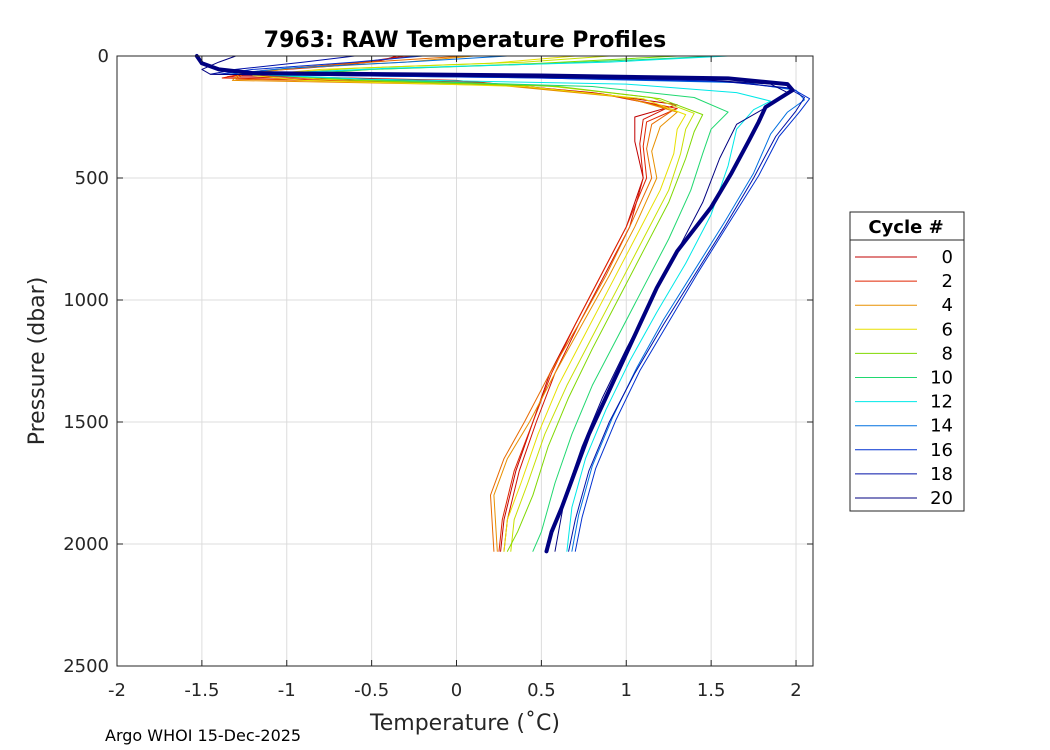 Image resolution: width=1050 pixels, height=750 pixels. What do you see at coordinates (905, 227) in the screenshot?
I see `legend-title: Cycle #` at bounding box center [905, 227].